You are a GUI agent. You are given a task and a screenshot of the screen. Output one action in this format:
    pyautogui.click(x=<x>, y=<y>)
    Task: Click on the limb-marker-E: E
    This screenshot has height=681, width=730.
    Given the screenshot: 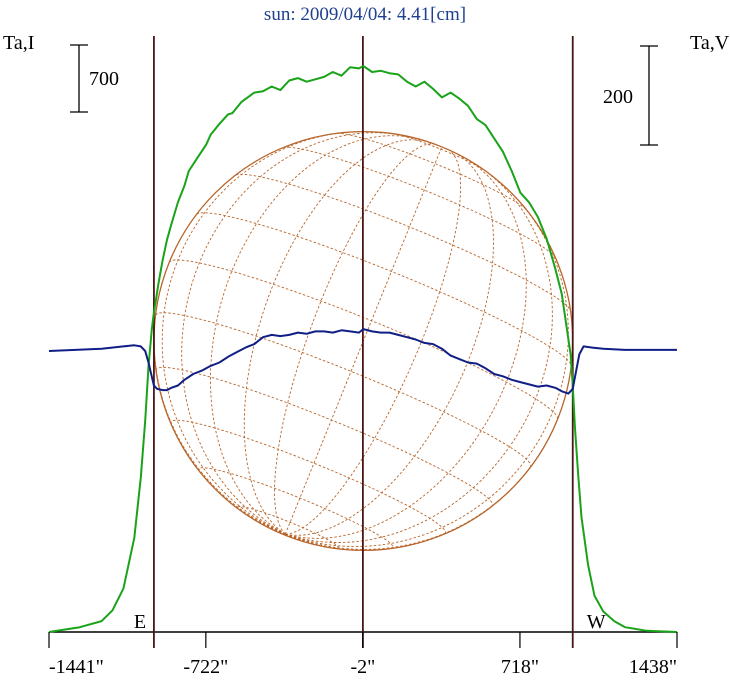 What is the action you would take?
    pyautogui.click(x=140, y=622)
    